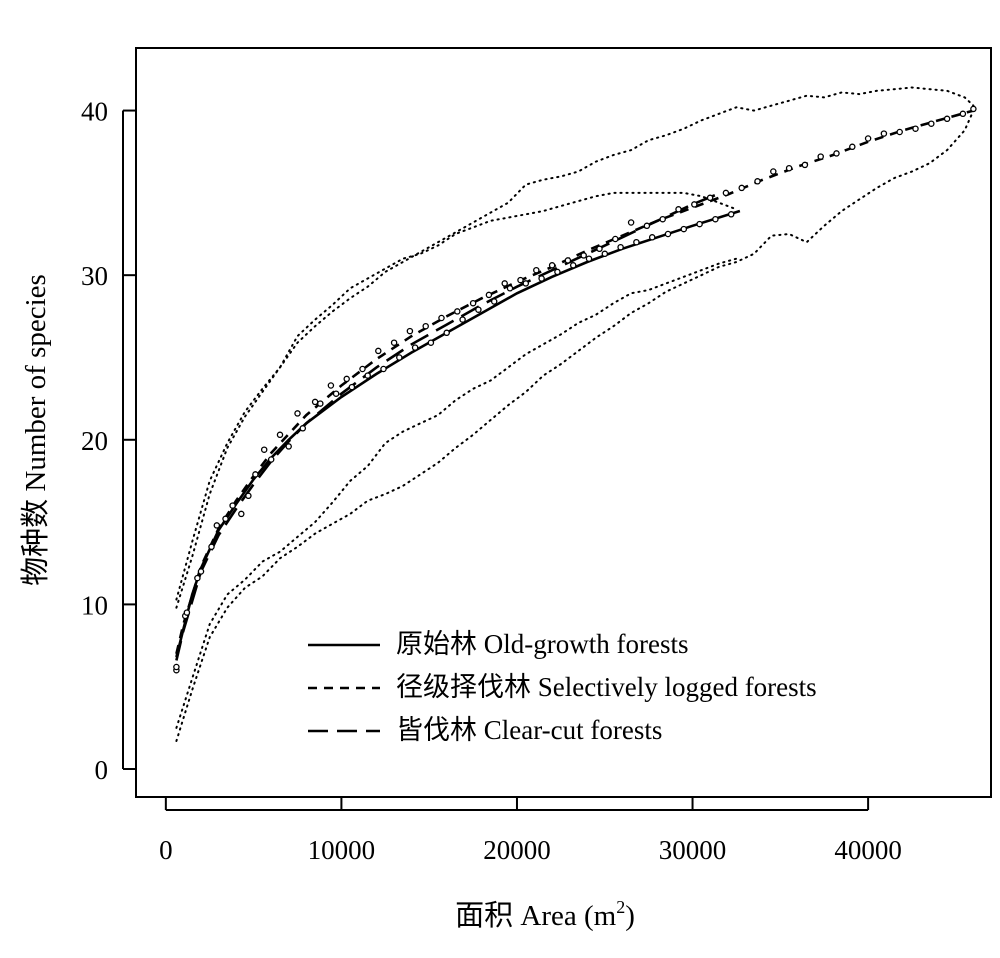 This screenshot has height=958, width=1000. I want to click on x-tick-label: 20000, so click(517, 850).